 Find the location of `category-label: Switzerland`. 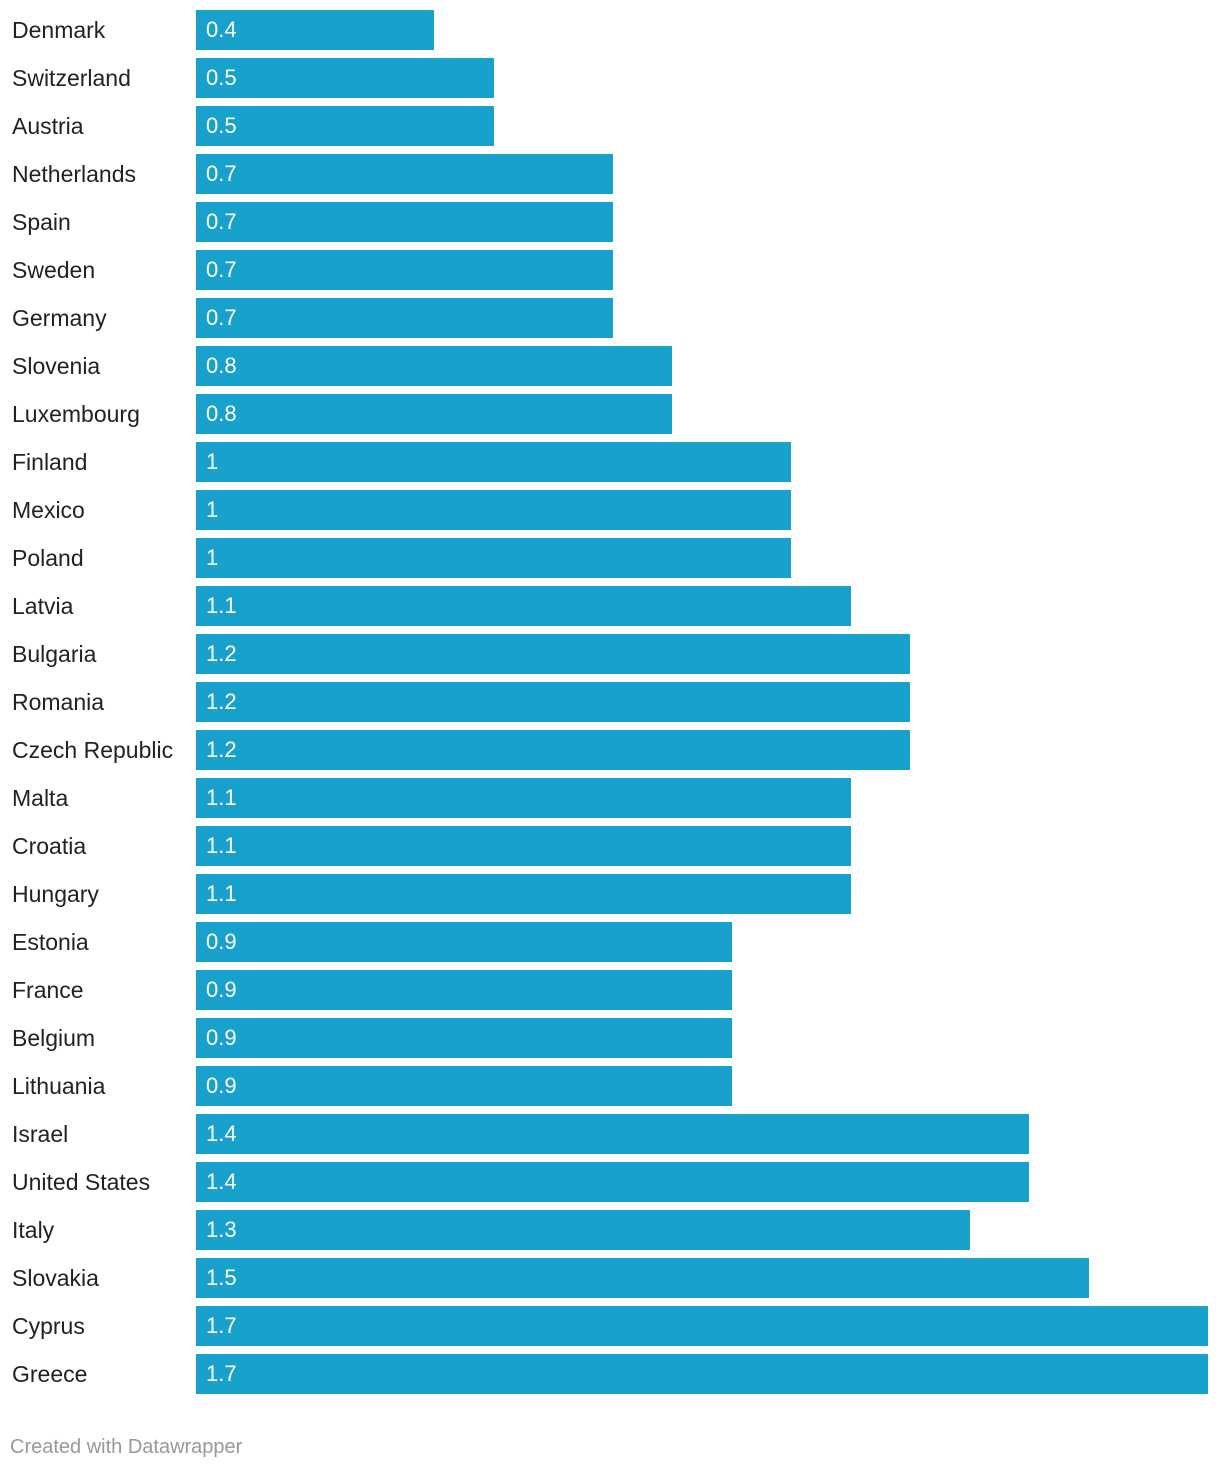

category-label: Switzerland is located at coordinates (71, 78).